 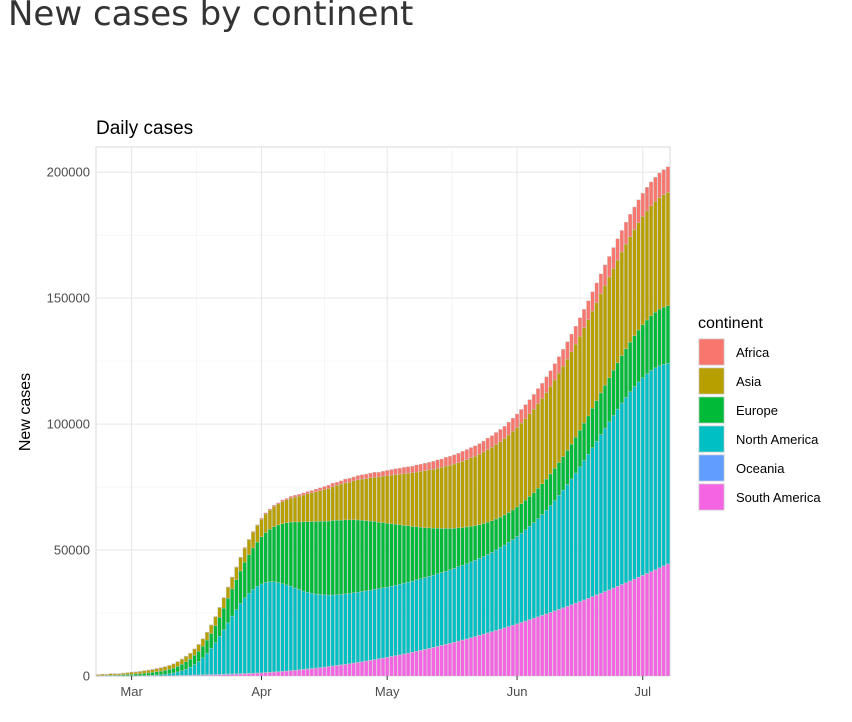 What do you see at coordinates (777, 439) in the screenshot?
I see `legend-label: North America` at bounding box center [777, 439].